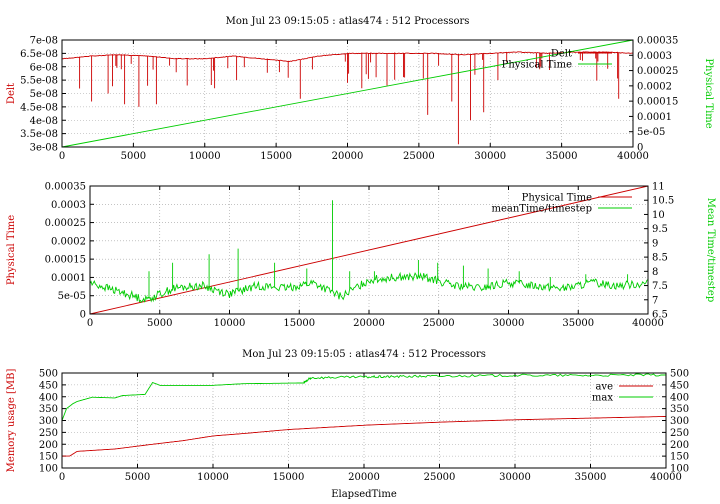 The image size is (720, 504). Describe the element at coordinates (602, 398) in the screenshot. I see `legend-label: max` at that location.